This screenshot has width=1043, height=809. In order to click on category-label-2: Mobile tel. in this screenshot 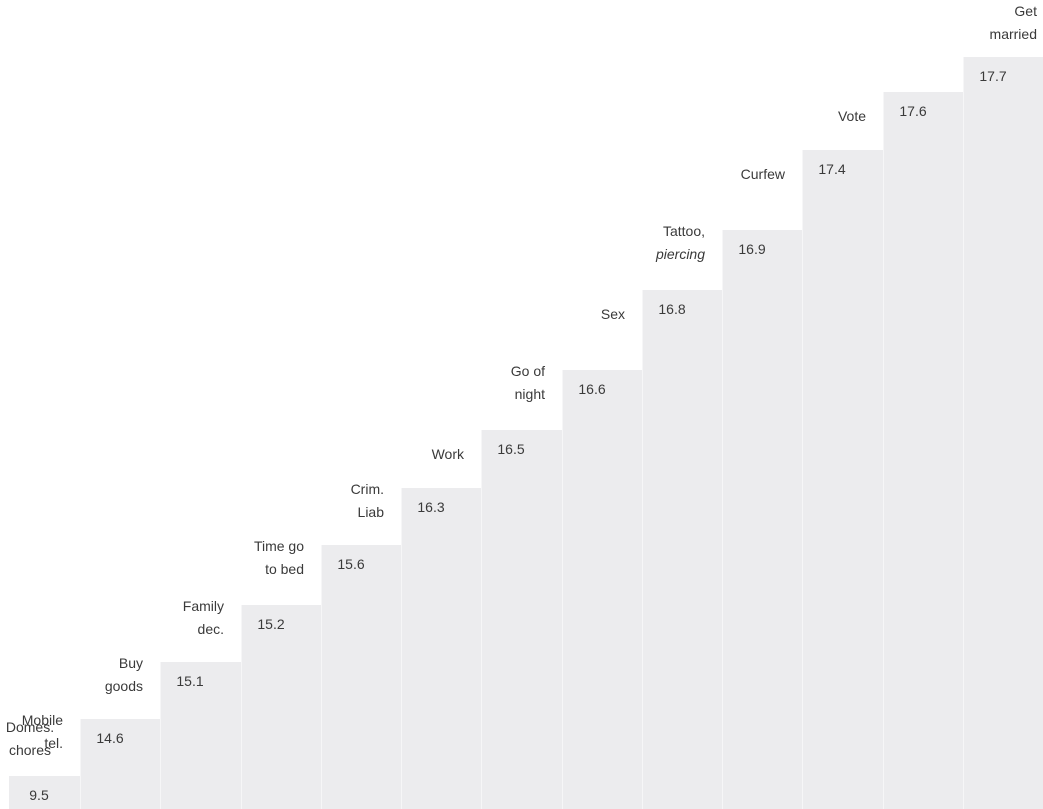, I will do `click(31, 732)`.